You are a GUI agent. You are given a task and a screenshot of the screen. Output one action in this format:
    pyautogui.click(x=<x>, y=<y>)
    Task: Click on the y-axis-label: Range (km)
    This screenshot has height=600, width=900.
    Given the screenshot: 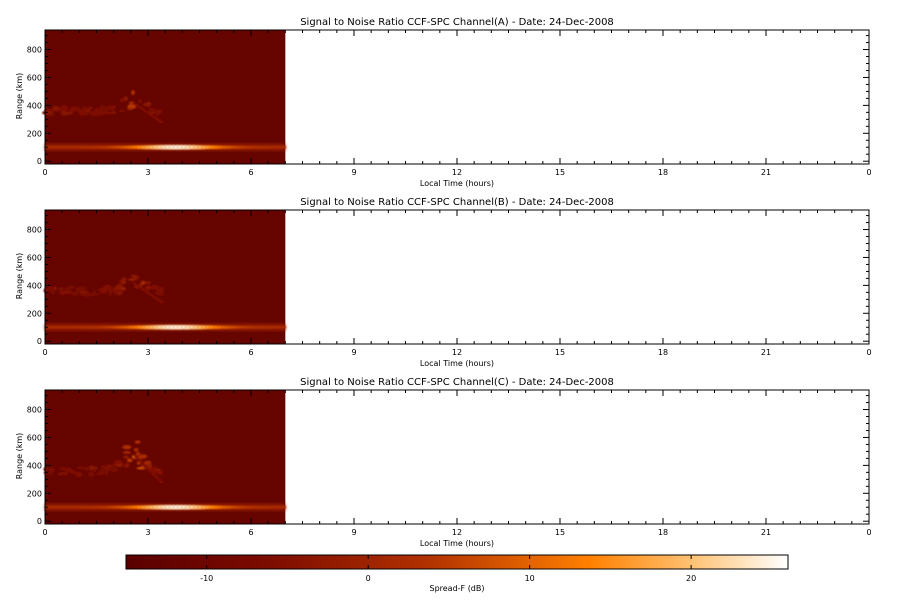 What is the action you would take?
    pyautogui.click(x=19, y=456)
    